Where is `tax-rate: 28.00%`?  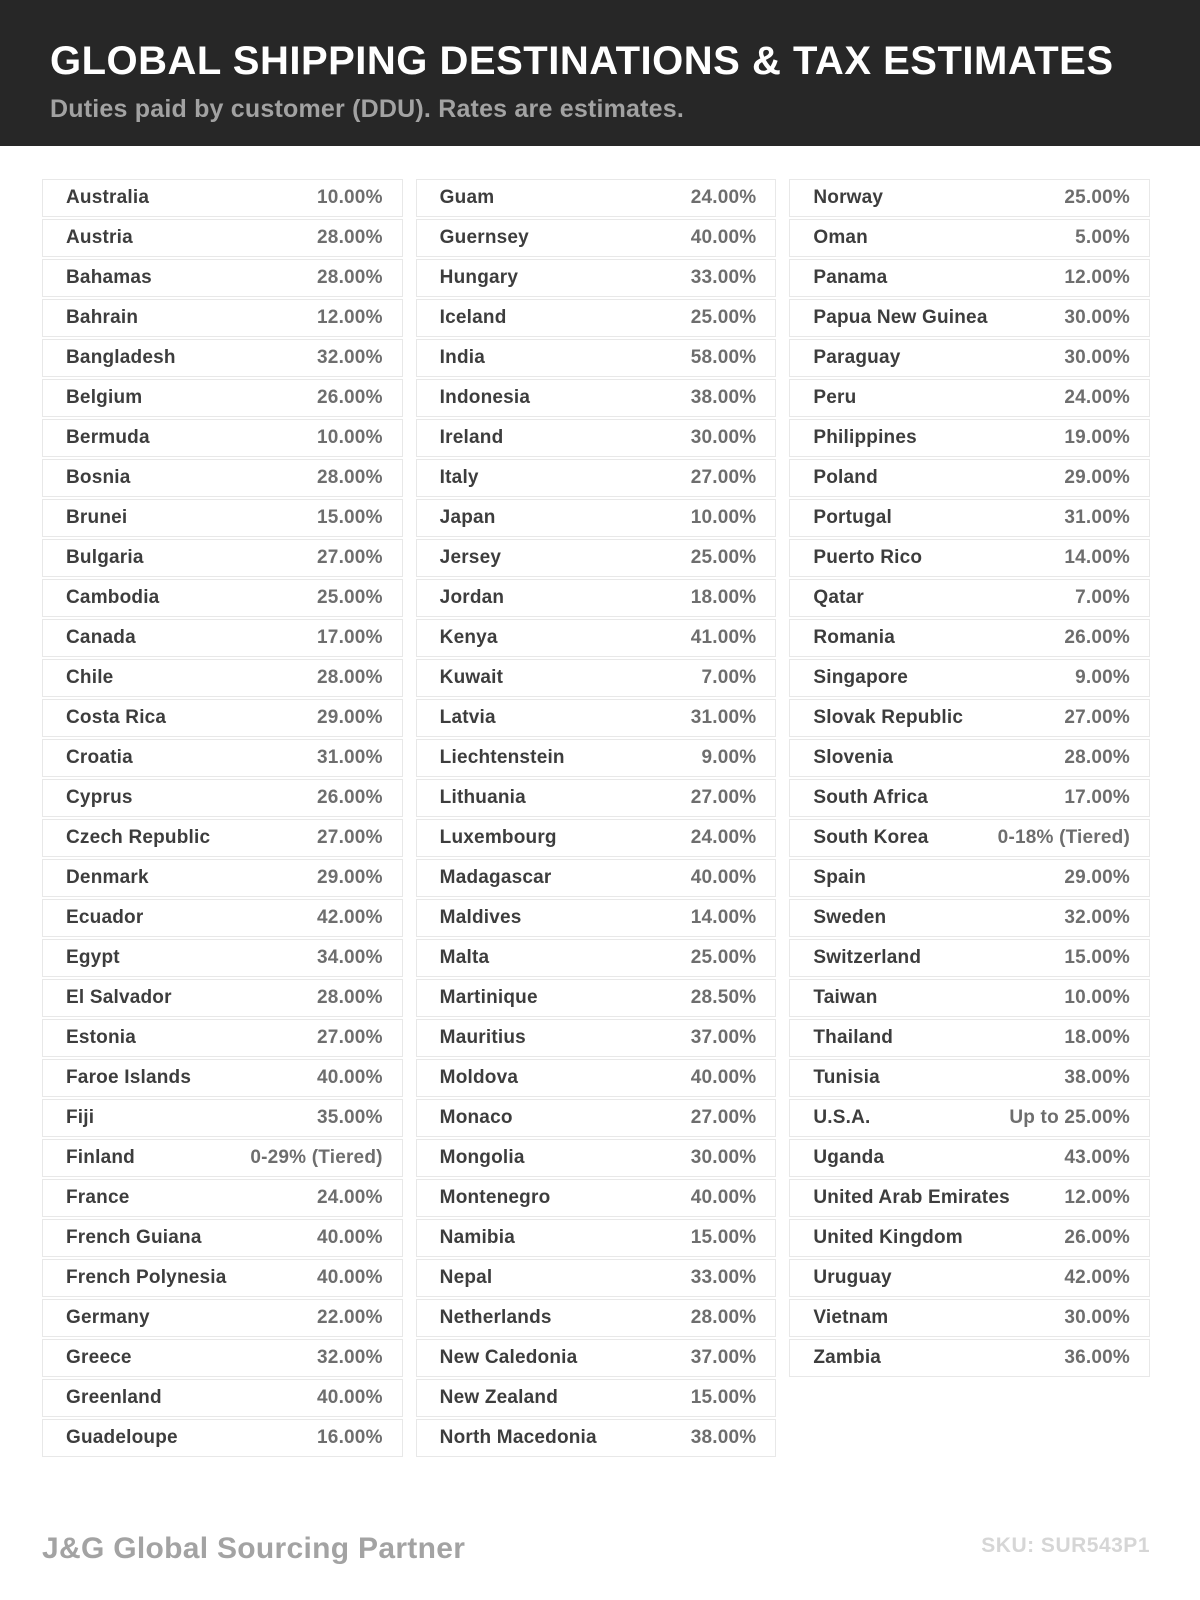
tax-rate: 28.00% is located at coordinates (350, 237).